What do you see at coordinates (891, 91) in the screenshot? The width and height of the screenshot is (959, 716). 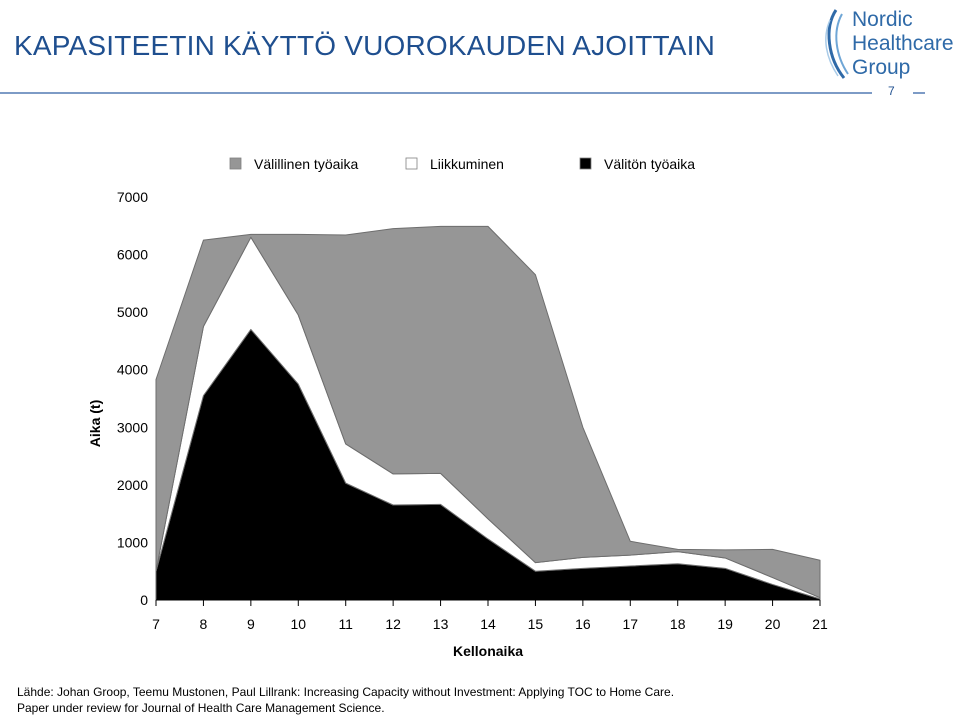 I see `page-number: 7` at bounding box center [891, 91].